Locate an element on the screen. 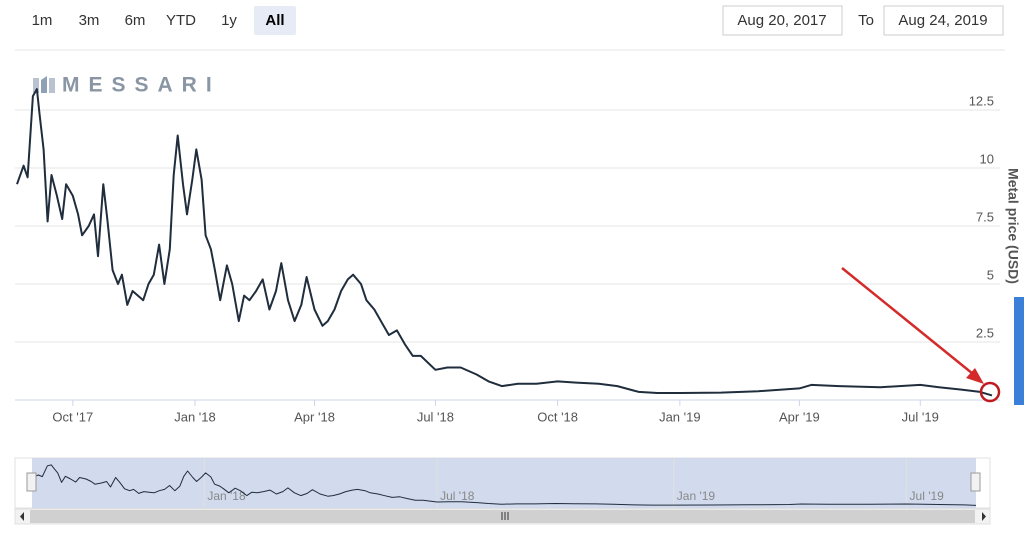  range-button-label: 1y is located at coordinates (229, 20).